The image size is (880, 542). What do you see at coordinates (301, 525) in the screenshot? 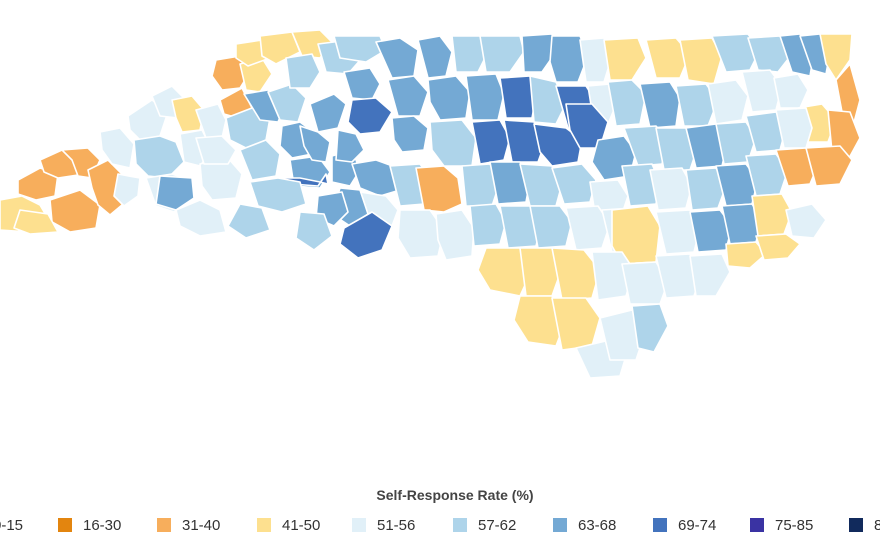
I see `legend-label: 41-50` at bounding box center [301, 525].